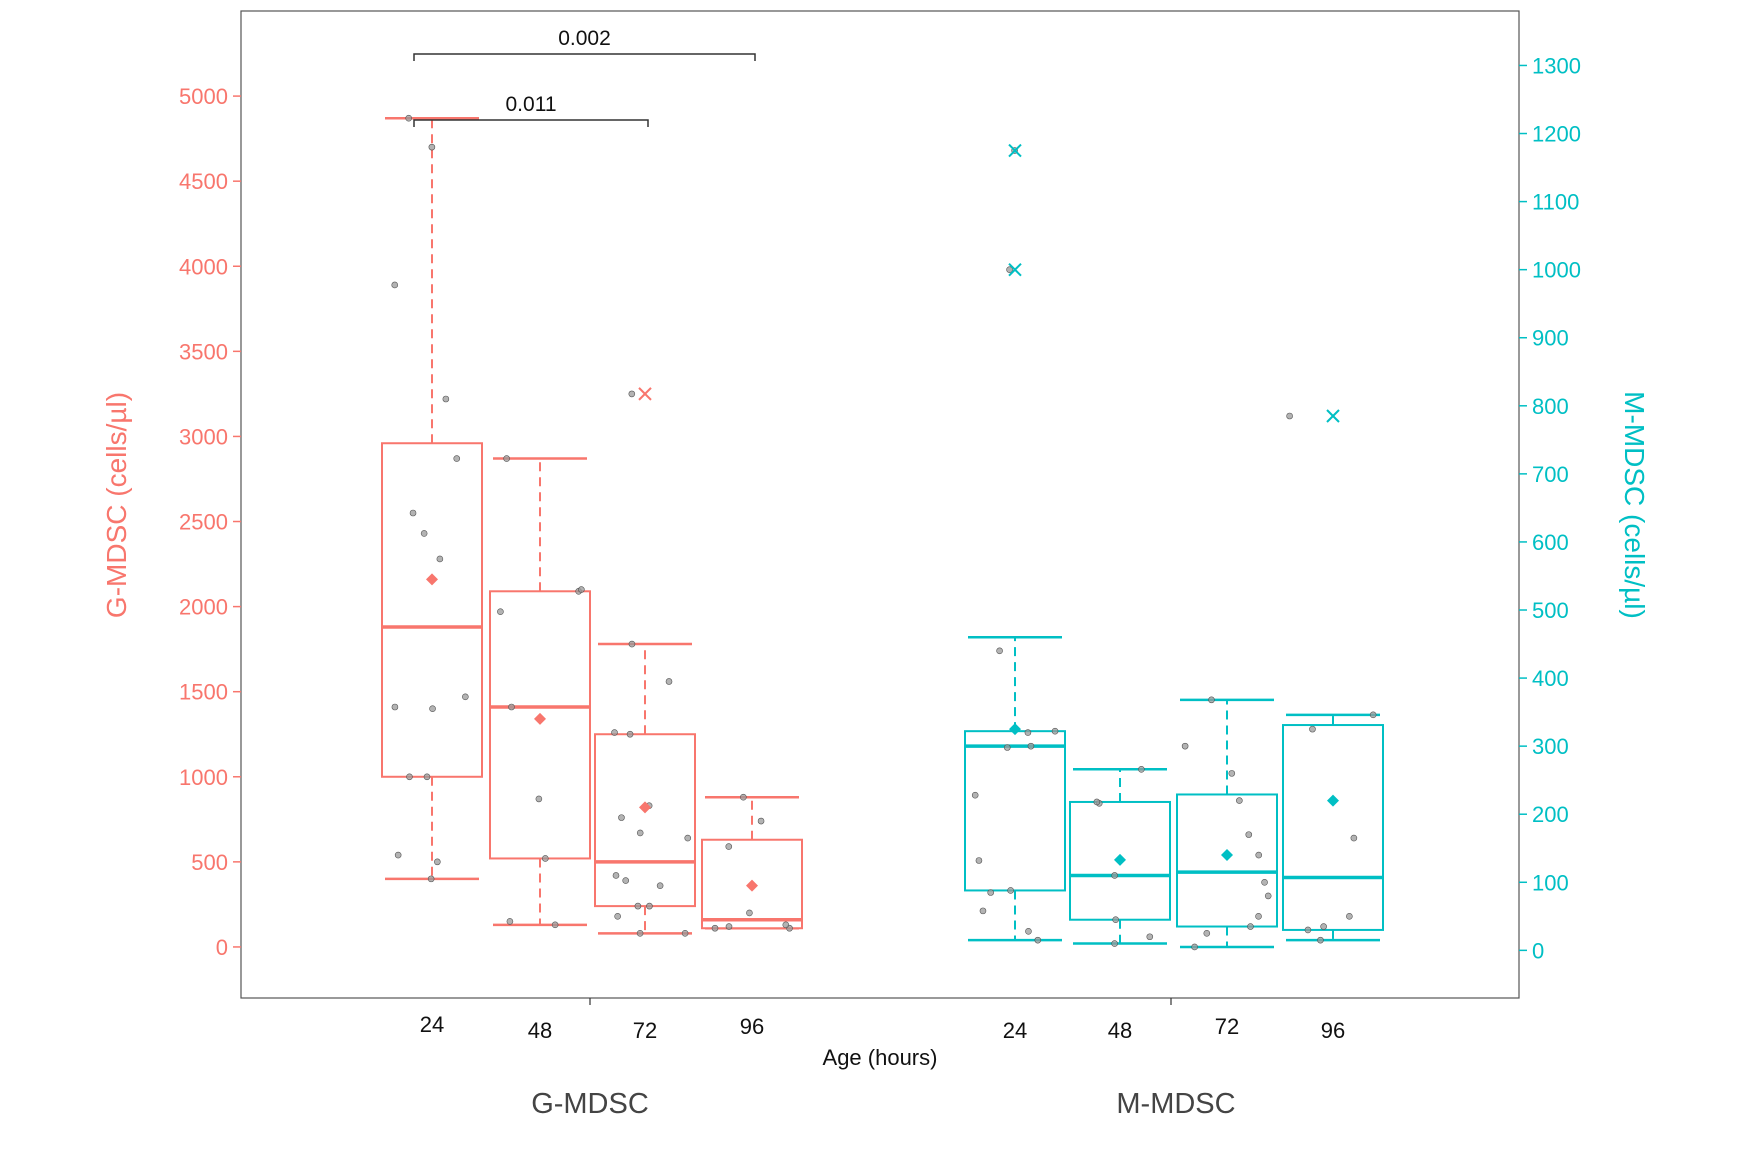 Image resolution: width=1738 pixels, height=1153 pixels. What do you see at coordinates (1550, 814) in the screenshot?
I see `right-axis-tick-label: 200` at bounding box center [1550, 814].